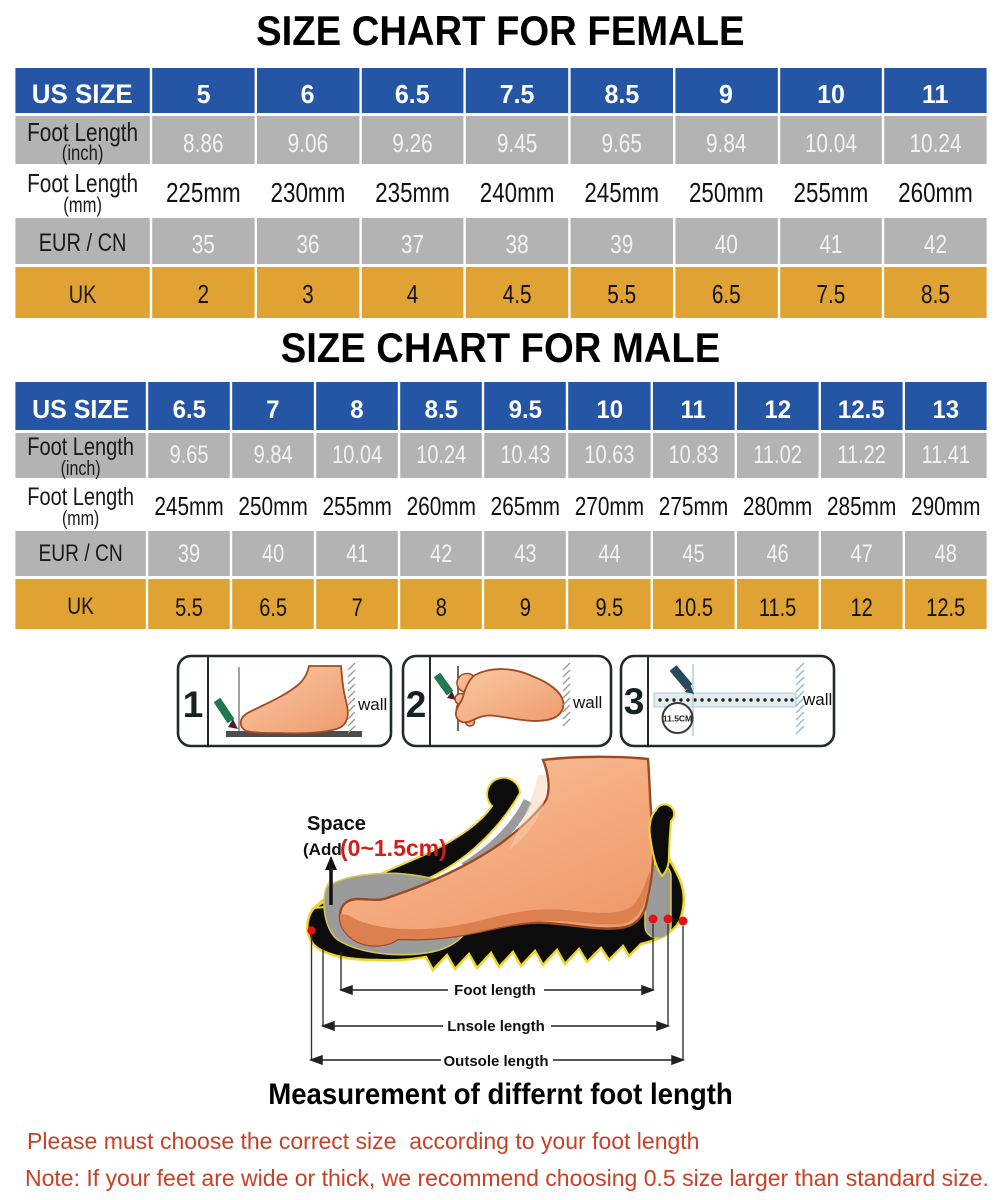  What do you see at coordinates (496, 1026) in the screenshot?
I see `svg-text: Lnsole length` at bounding box center [496, 1026].